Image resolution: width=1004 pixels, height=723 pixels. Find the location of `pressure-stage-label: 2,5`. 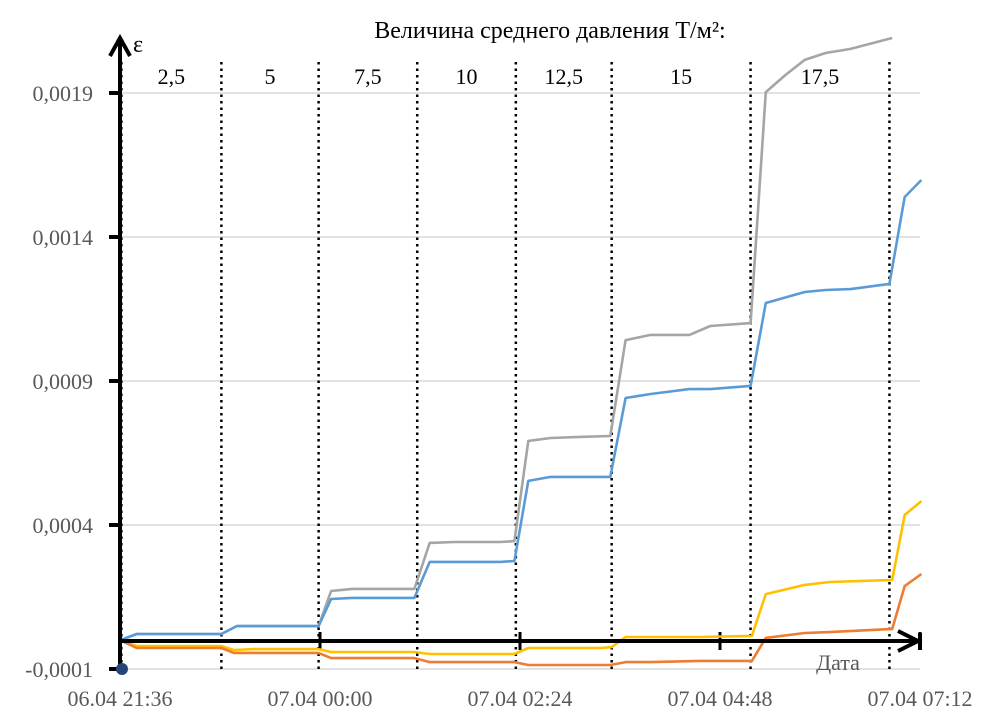

pressure-stage-label: 2,5 is located at coordinates (172, 76).